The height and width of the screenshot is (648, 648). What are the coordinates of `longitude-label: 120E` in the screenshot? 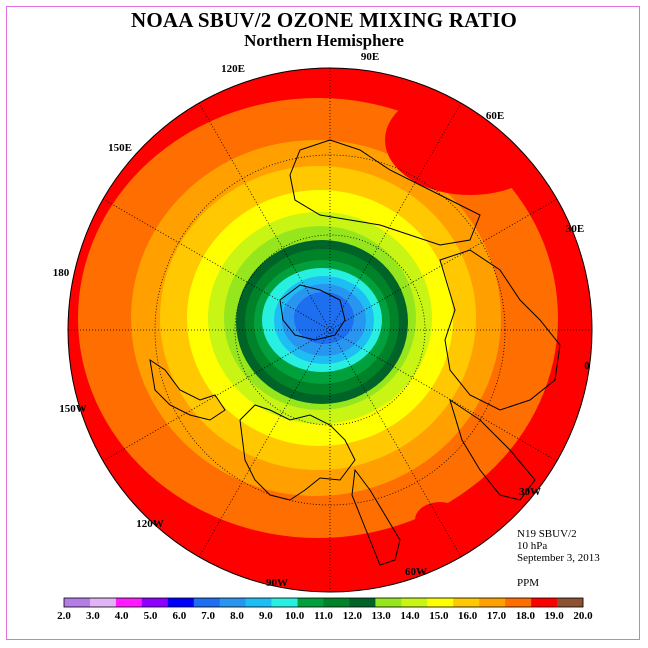 It's located at (233, 69).